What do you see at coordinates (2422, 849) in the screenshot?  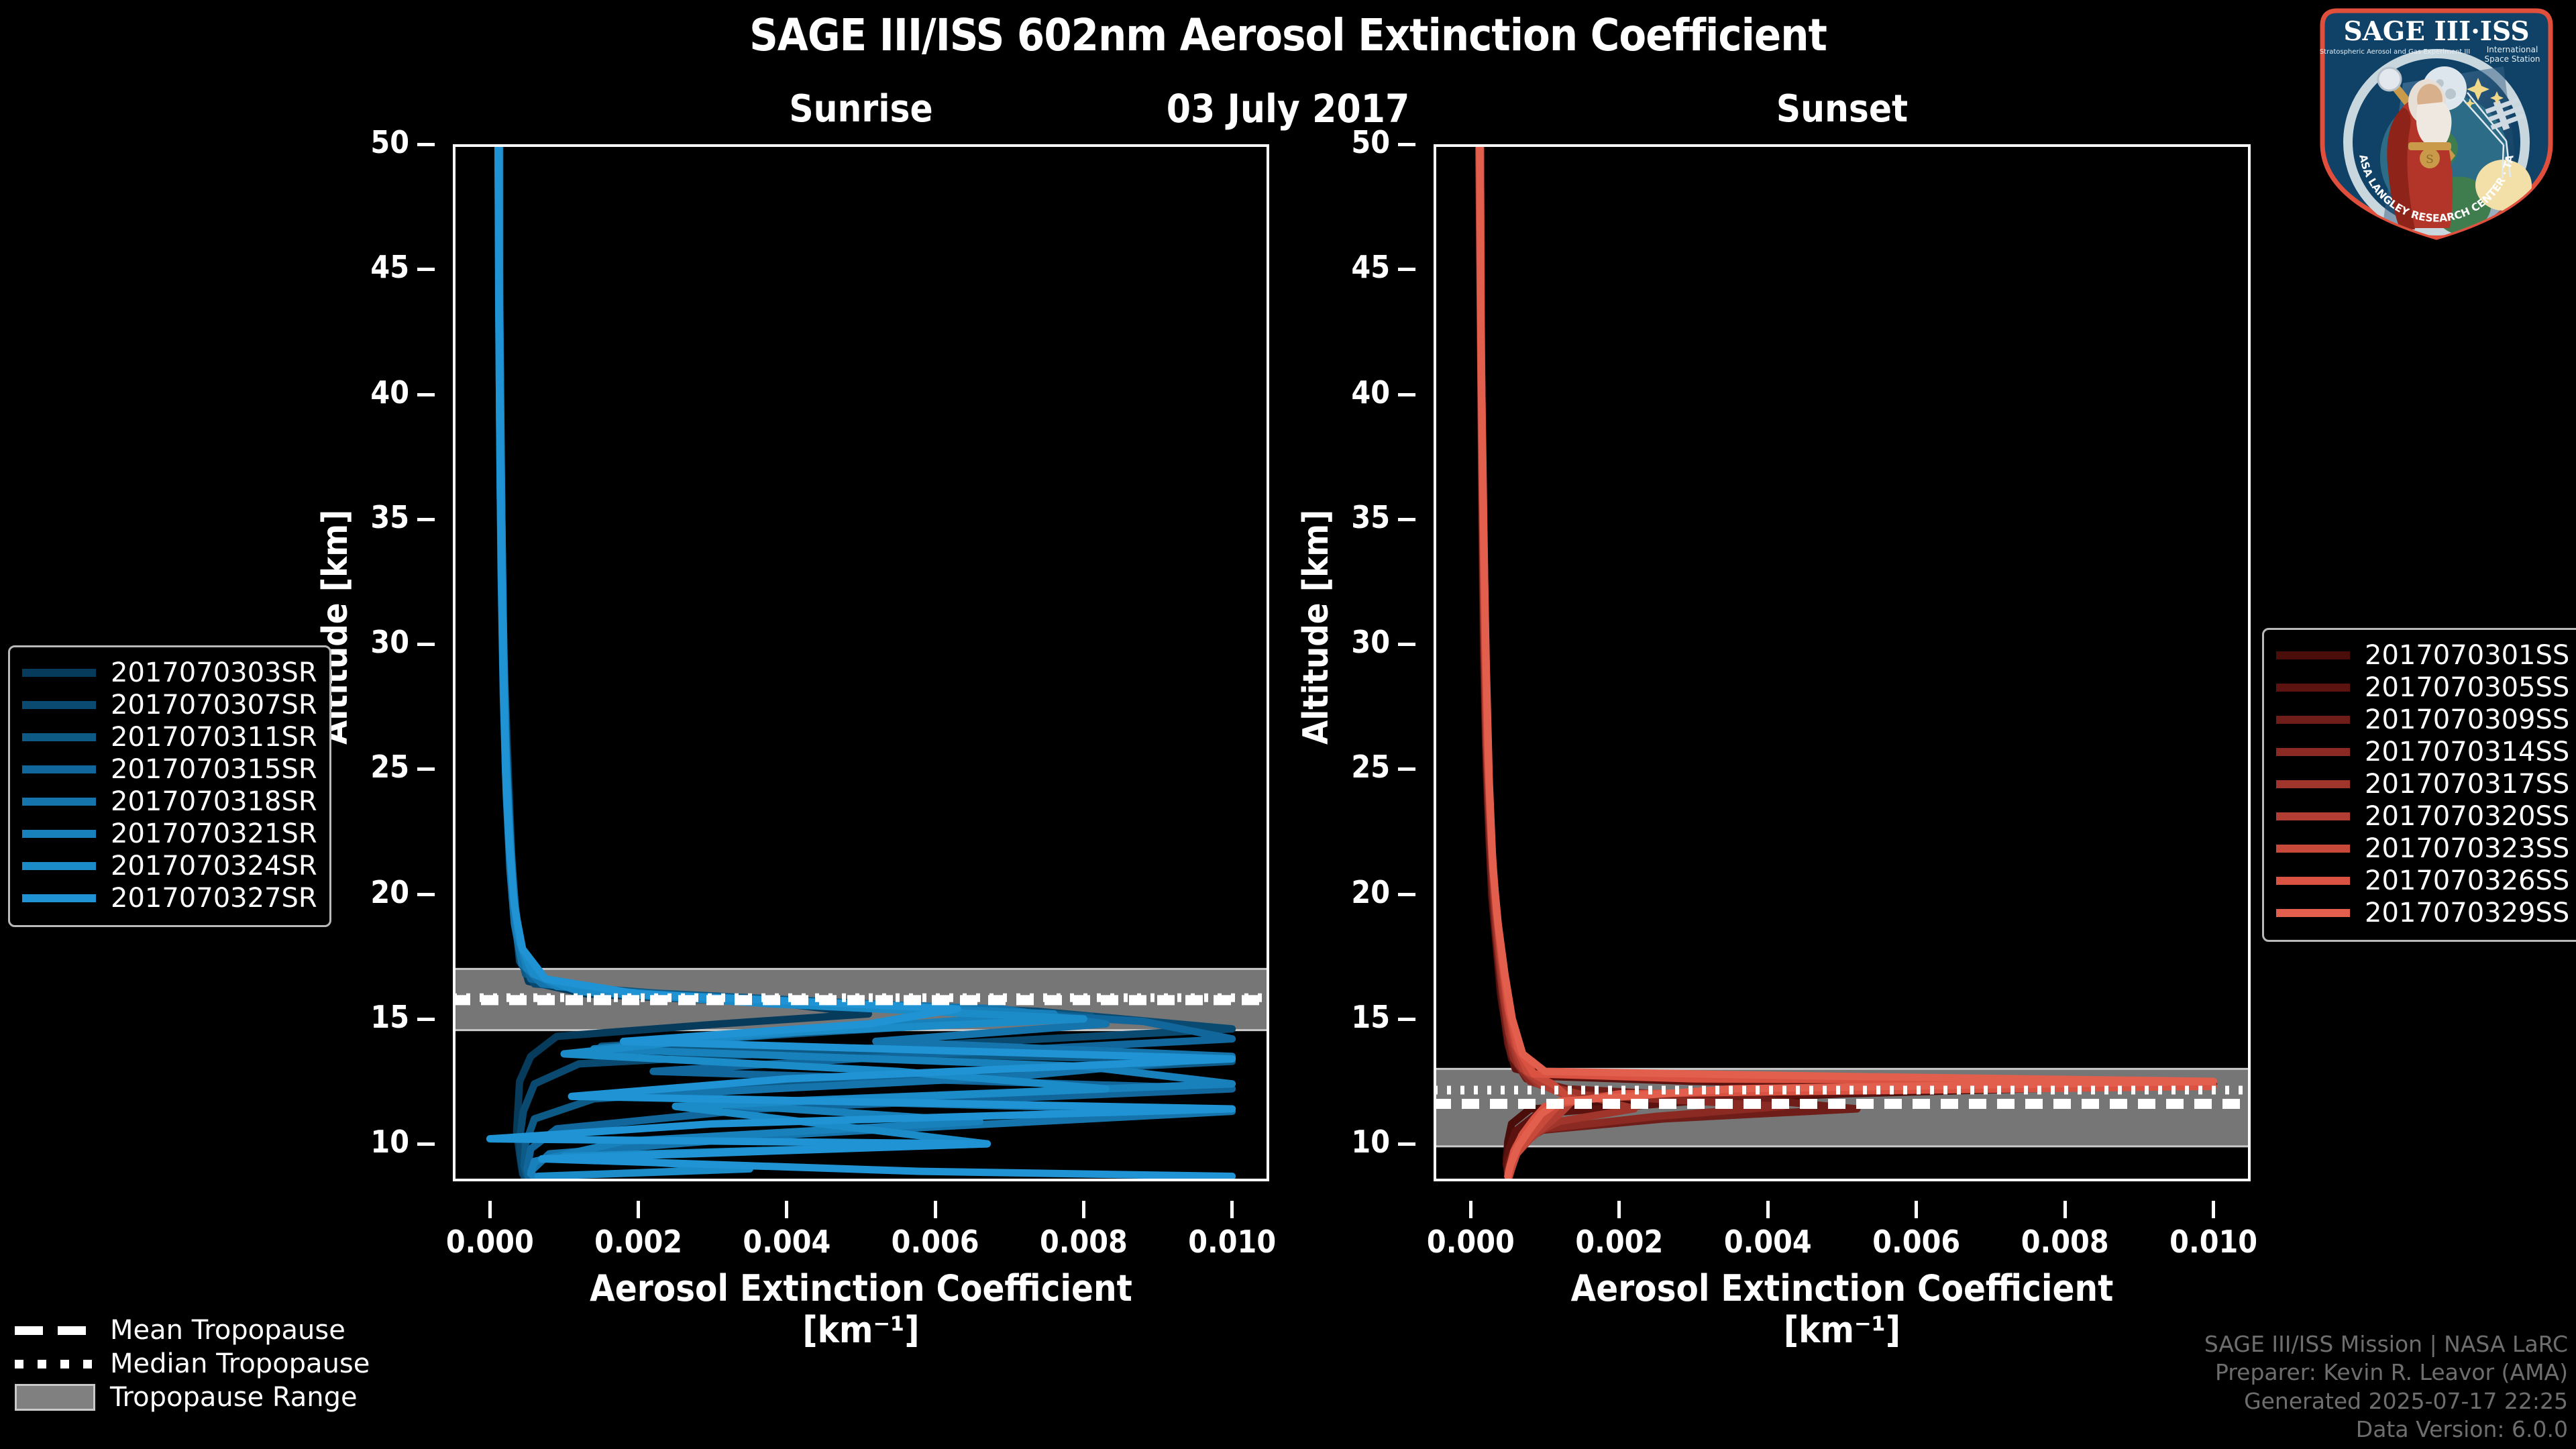 I see `legend-item: 2017070323SS` at bounding box center [2422, 849].